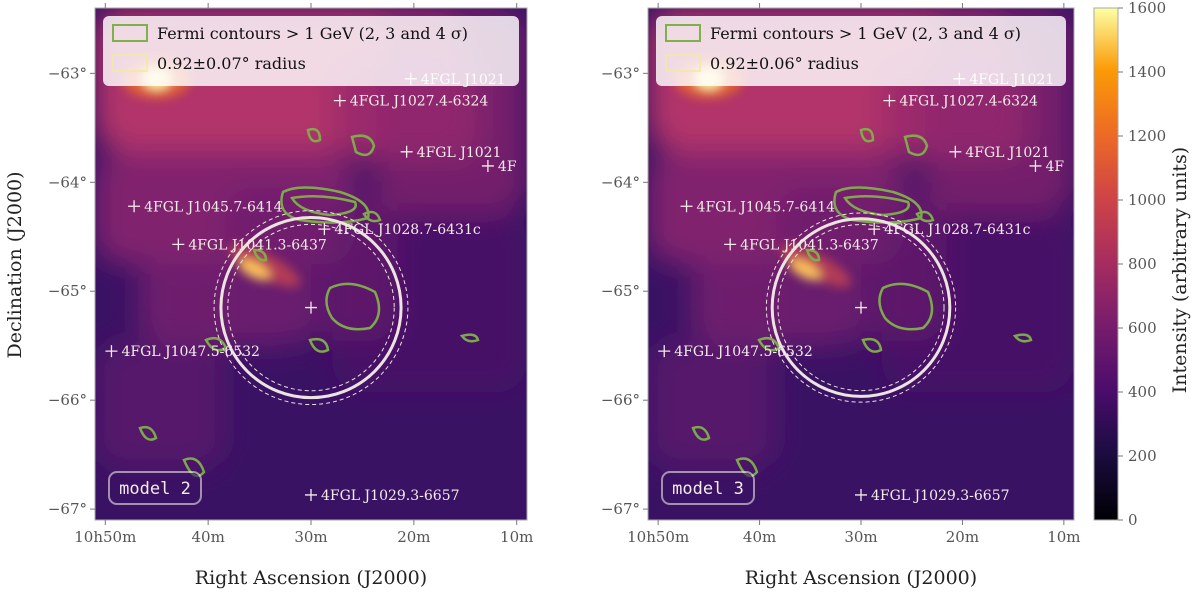 The width and height of the screenshot is (1200, 596). What do you see at coordinates (1142, 328) in the screenshot?
I see `colorbar-tick-label: 600` at bounding box center [1142, 328].